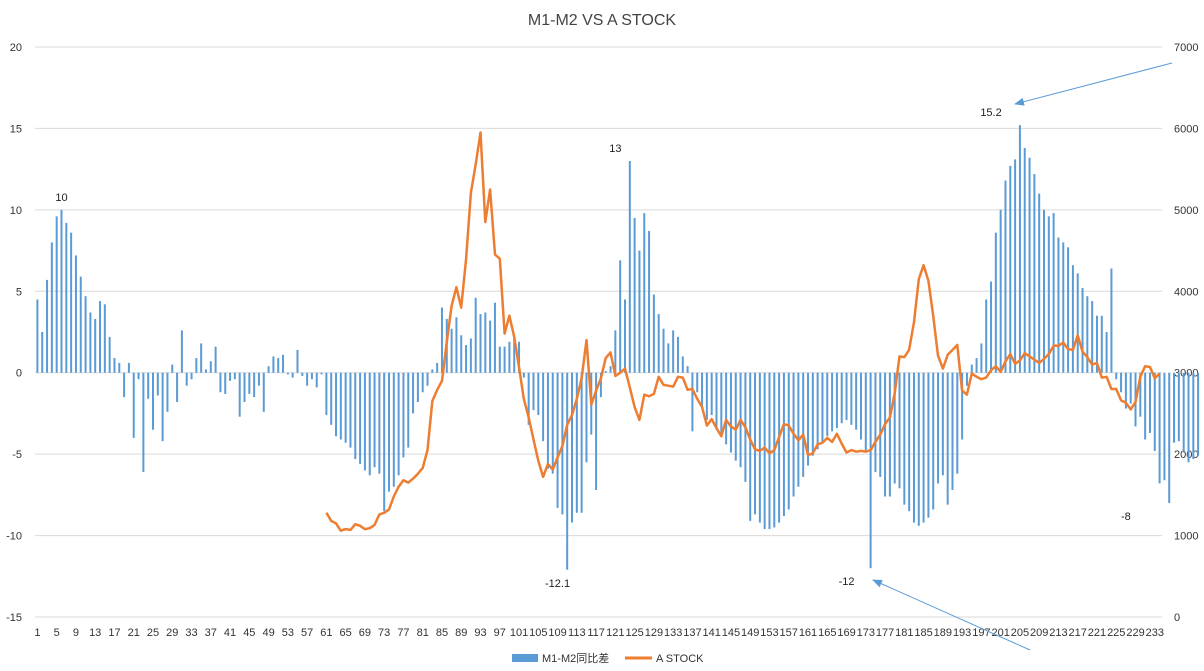  I want to click on x-tick-label: 61, so click(326, 633).